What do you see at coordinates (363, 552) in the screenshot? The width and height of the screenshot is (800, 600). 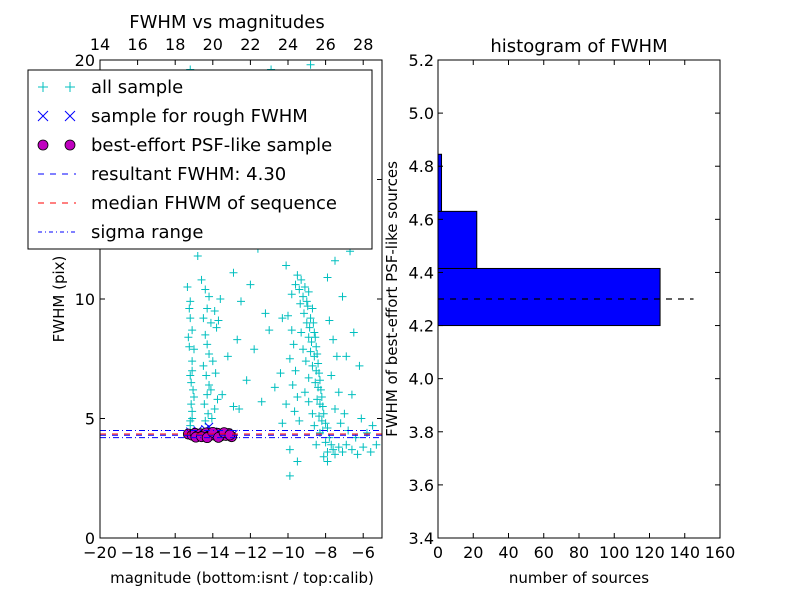 I see `scatter-x-tick-label: −6` at bounding box center [363, 552].